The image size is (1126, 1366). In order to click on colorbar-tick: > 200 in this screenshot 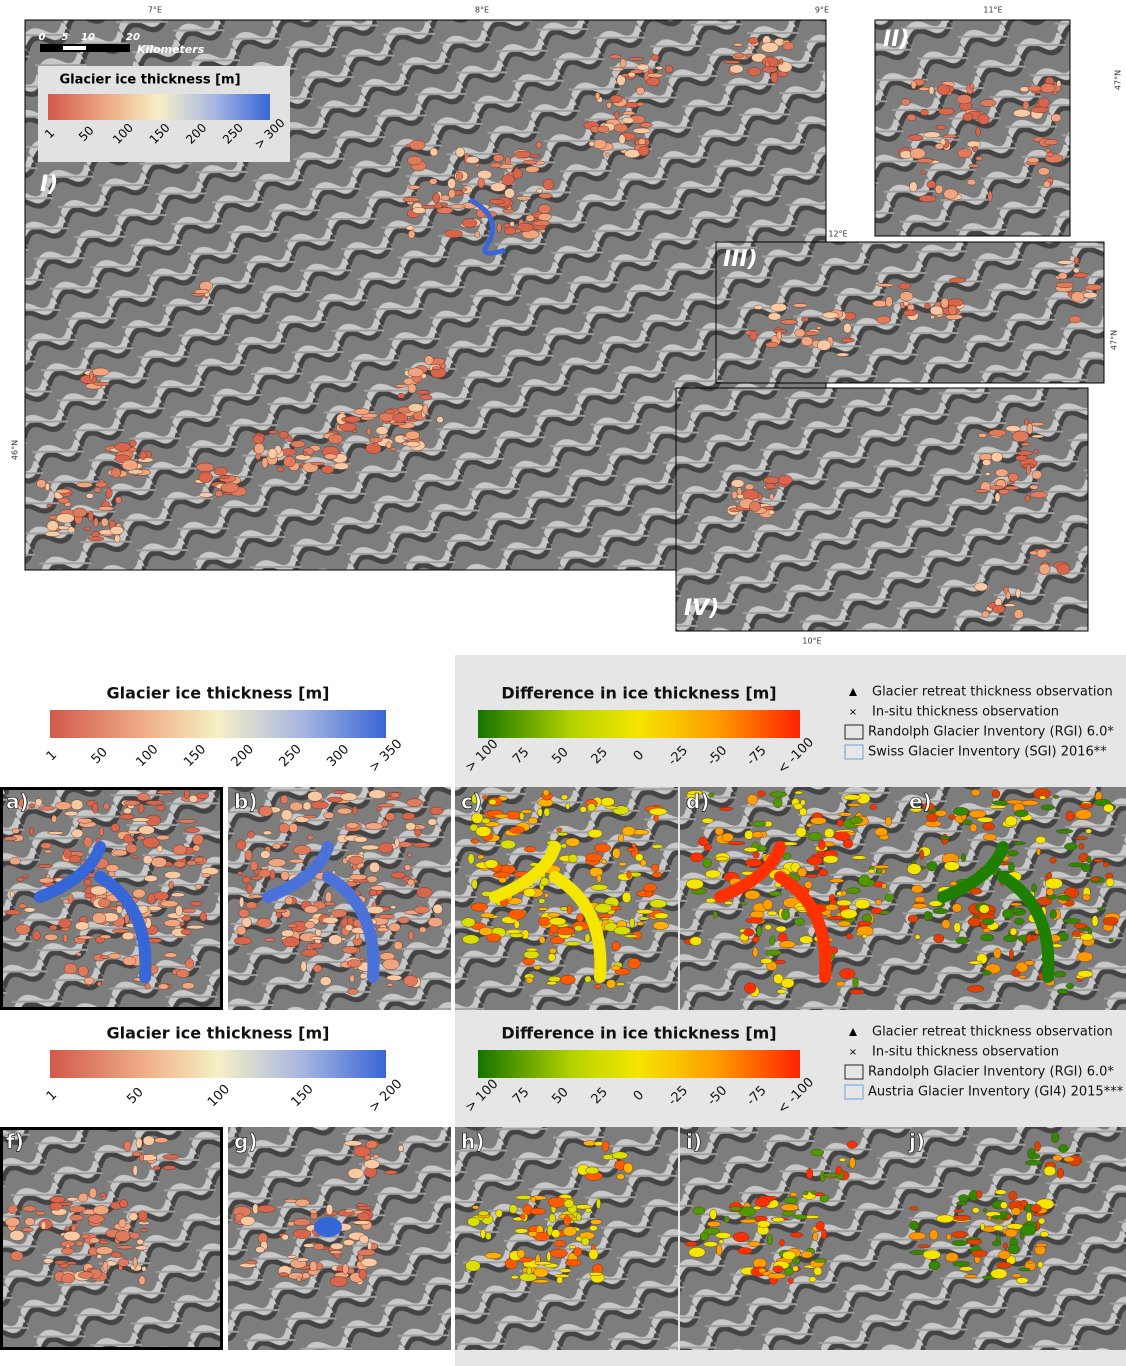, I will do `click(386, 1096)`.